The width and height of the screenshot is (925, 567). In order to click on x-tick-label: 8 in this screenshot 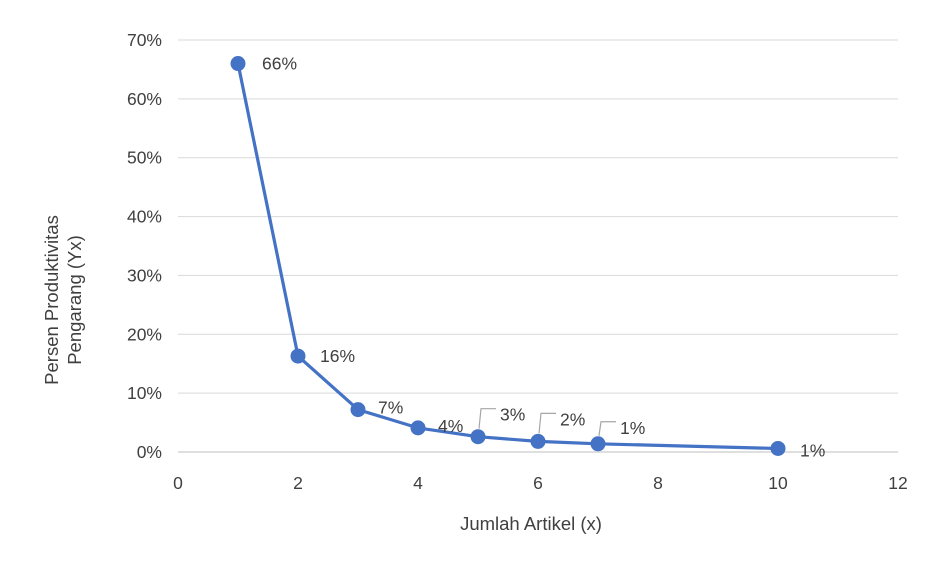, I will do `click(658, 483)`.